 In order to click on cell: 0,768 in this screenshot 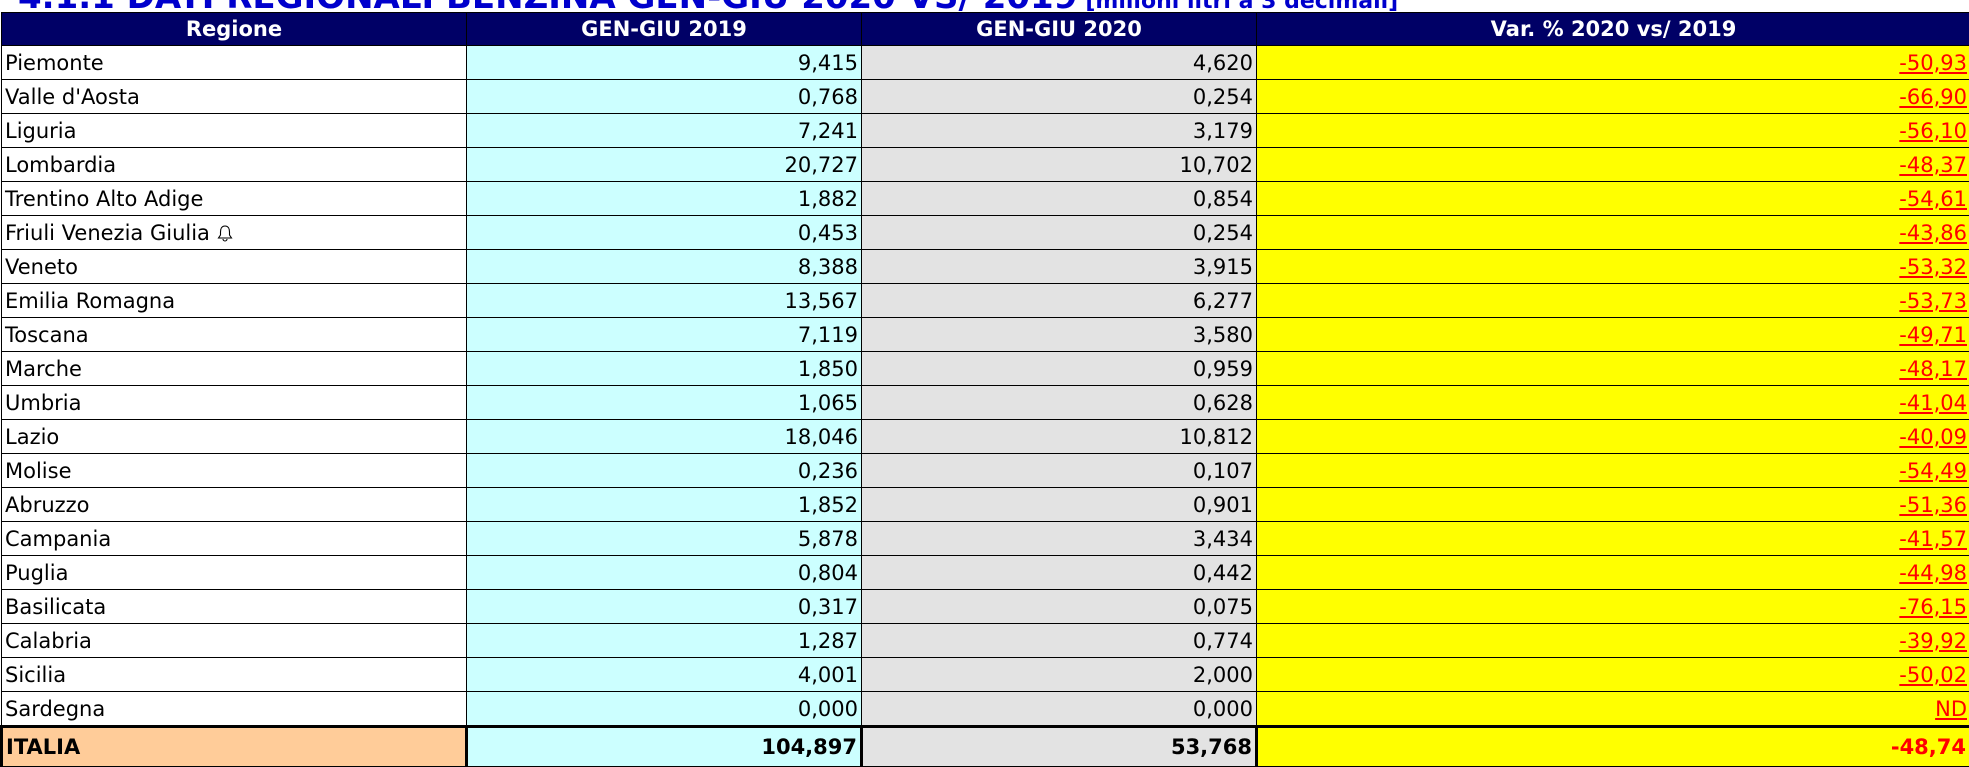, I will do `click(664, 96)`.